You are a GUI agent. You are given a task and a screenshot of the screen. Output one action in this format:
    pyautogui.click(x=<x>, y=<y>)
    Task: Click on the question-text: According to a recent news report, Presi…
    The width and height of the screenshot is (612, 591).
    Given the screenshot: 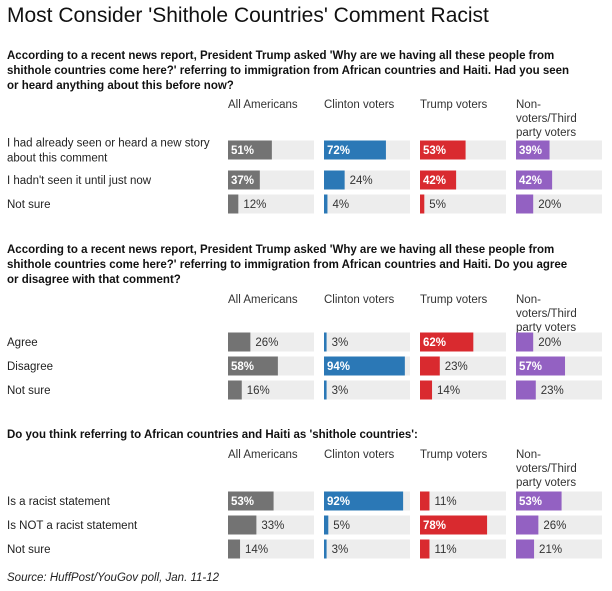 What is the action you would take?
    pyautogui.click(x=280, y=250)
    